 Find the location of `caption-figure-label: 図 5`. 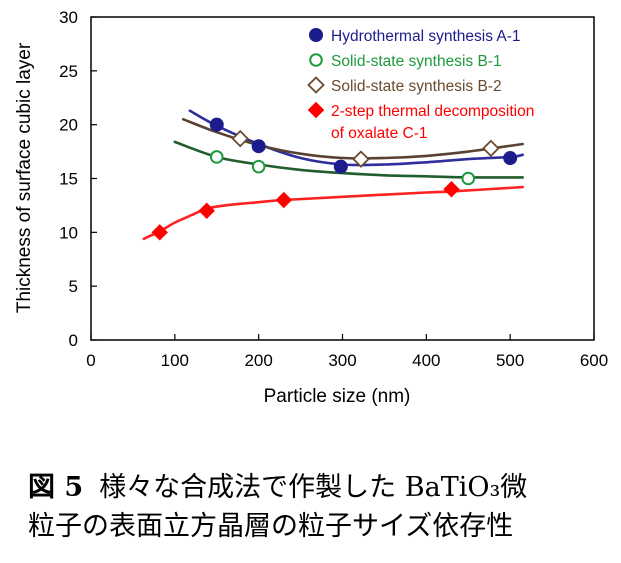

caption-figure-label: 図 5 is located at coordinates (56, 487).